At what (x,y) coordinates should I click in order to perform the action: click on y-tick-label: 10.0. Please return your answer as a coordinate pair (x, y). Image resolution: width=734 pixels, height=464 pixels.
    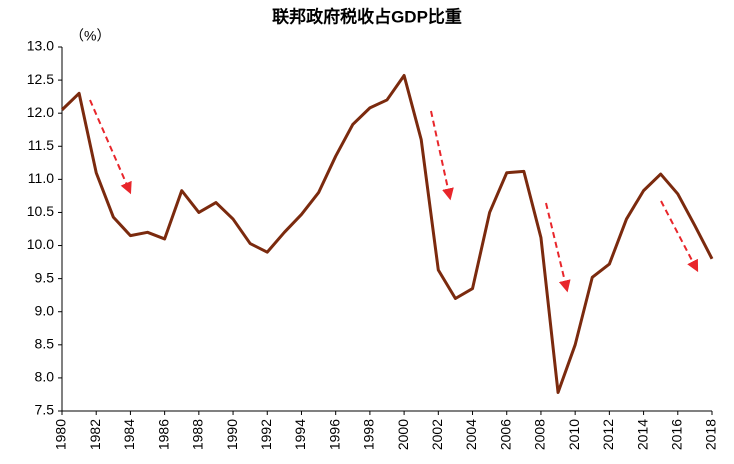
    Looking at the image, I should click on (40, 244).